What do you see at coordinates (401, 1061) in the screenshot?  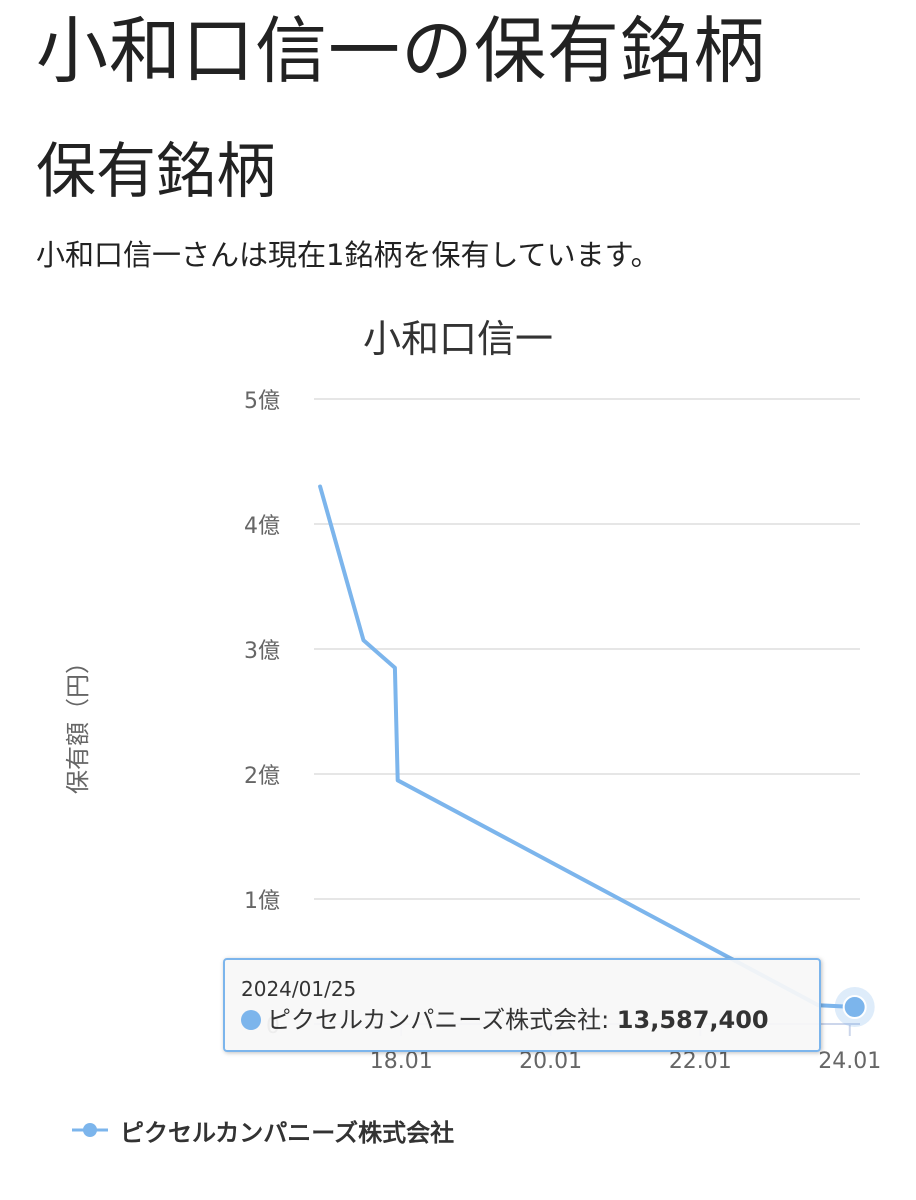 I see `x-tick-label: 18.01` at bounding box center [401, 1061].